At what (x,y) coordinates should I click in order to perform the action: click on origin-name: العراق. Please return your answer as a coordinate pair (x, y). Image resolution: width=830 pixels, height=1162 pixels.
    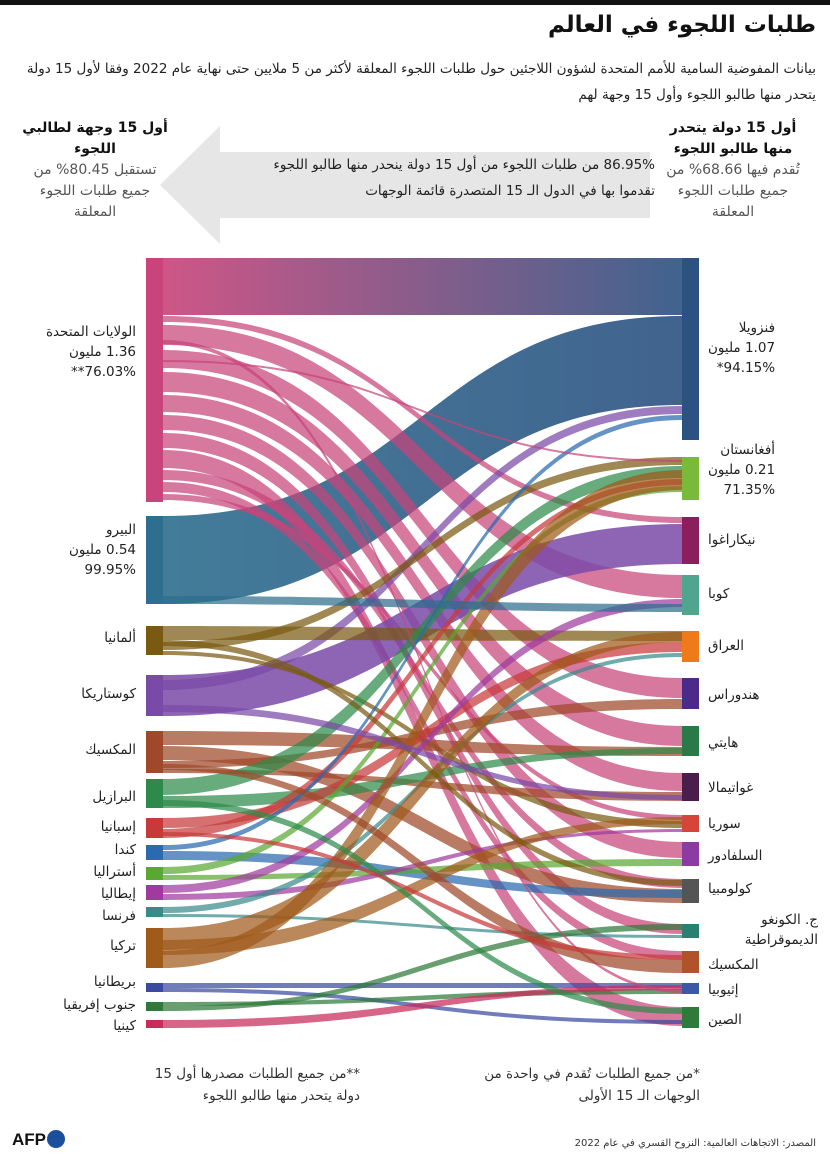
    Looking at the image, I should click on (726, 646).